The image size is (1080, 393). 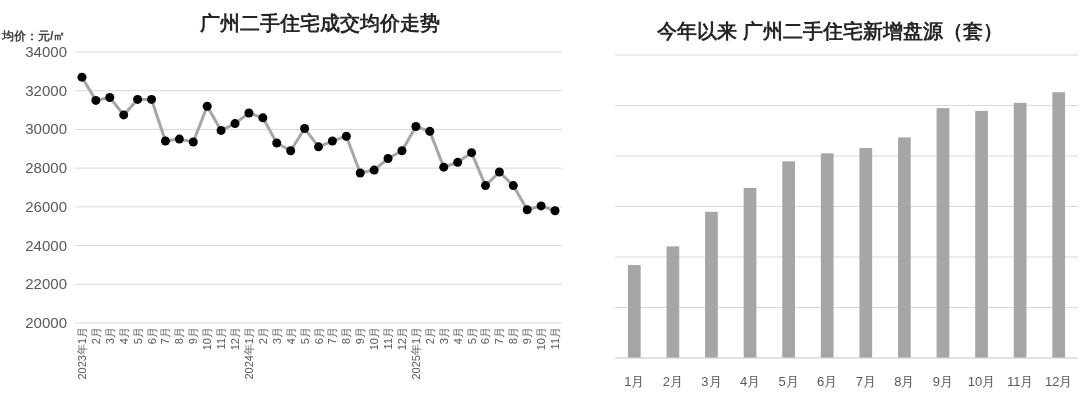 What do you see at coordinates (829, 31) in the screenshot?
I see `chart-title: 今年以来 广州二手住宅新增盘源（套）` at bounding box center [829, 31].